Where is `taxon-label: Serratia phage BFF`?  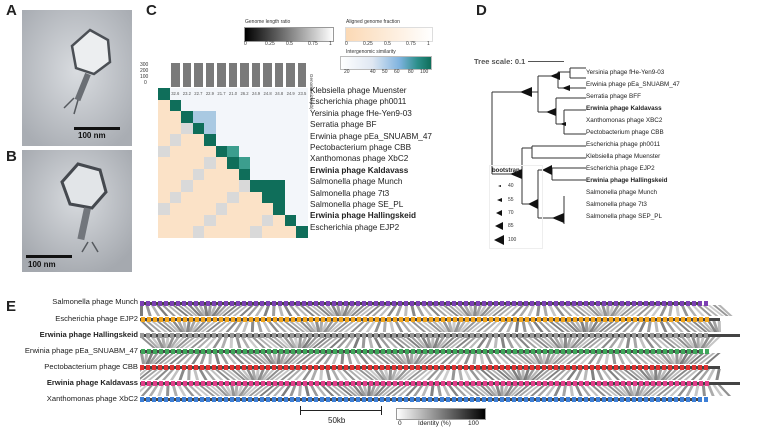
taxon-label: Serratia phage BFF is located at coordinates (613, 96).